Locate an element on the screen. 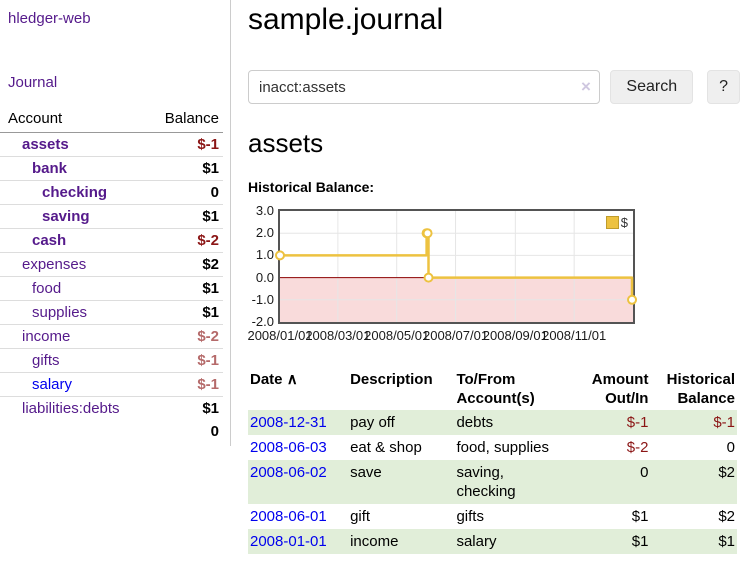  accounts-total-row: 0 is located at coordinates (111, 431).